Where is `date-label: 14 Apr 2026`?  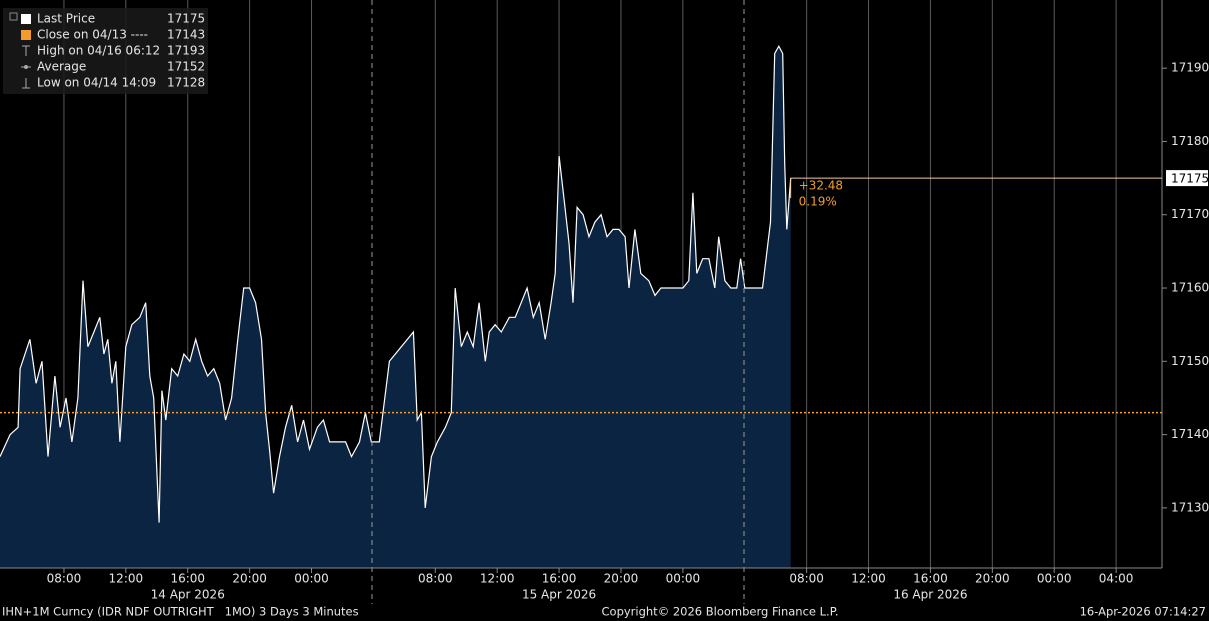 date-label: 14 Apr 2026 is located at coordinates (188, 595).